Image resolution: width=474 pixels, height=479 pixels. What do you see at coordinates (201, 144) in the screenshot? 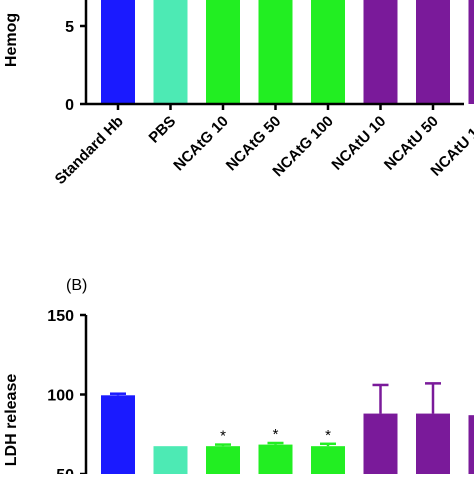
I see `x-tick-label: NCAtG 10` at bounding box center [201, 144].